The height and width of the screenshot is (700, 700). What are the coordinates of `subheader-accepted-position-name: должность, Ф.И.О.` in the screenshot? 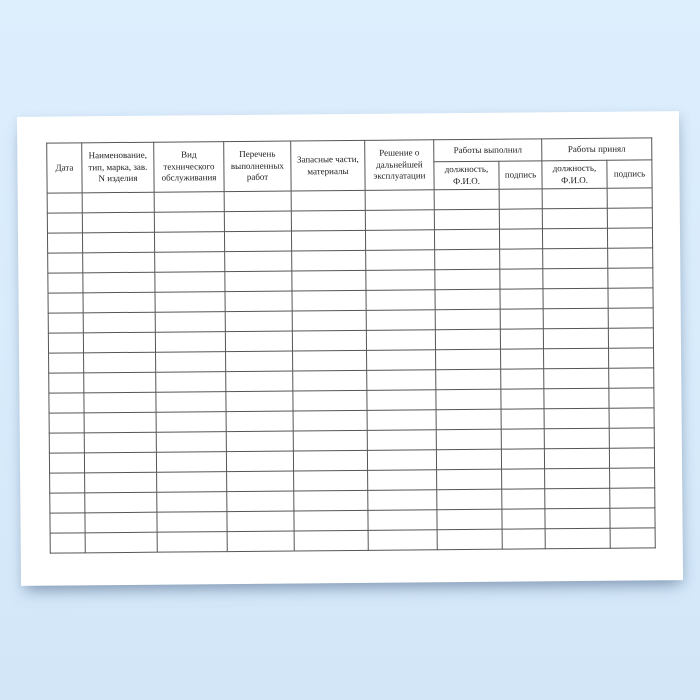 It's located at (574, 174).